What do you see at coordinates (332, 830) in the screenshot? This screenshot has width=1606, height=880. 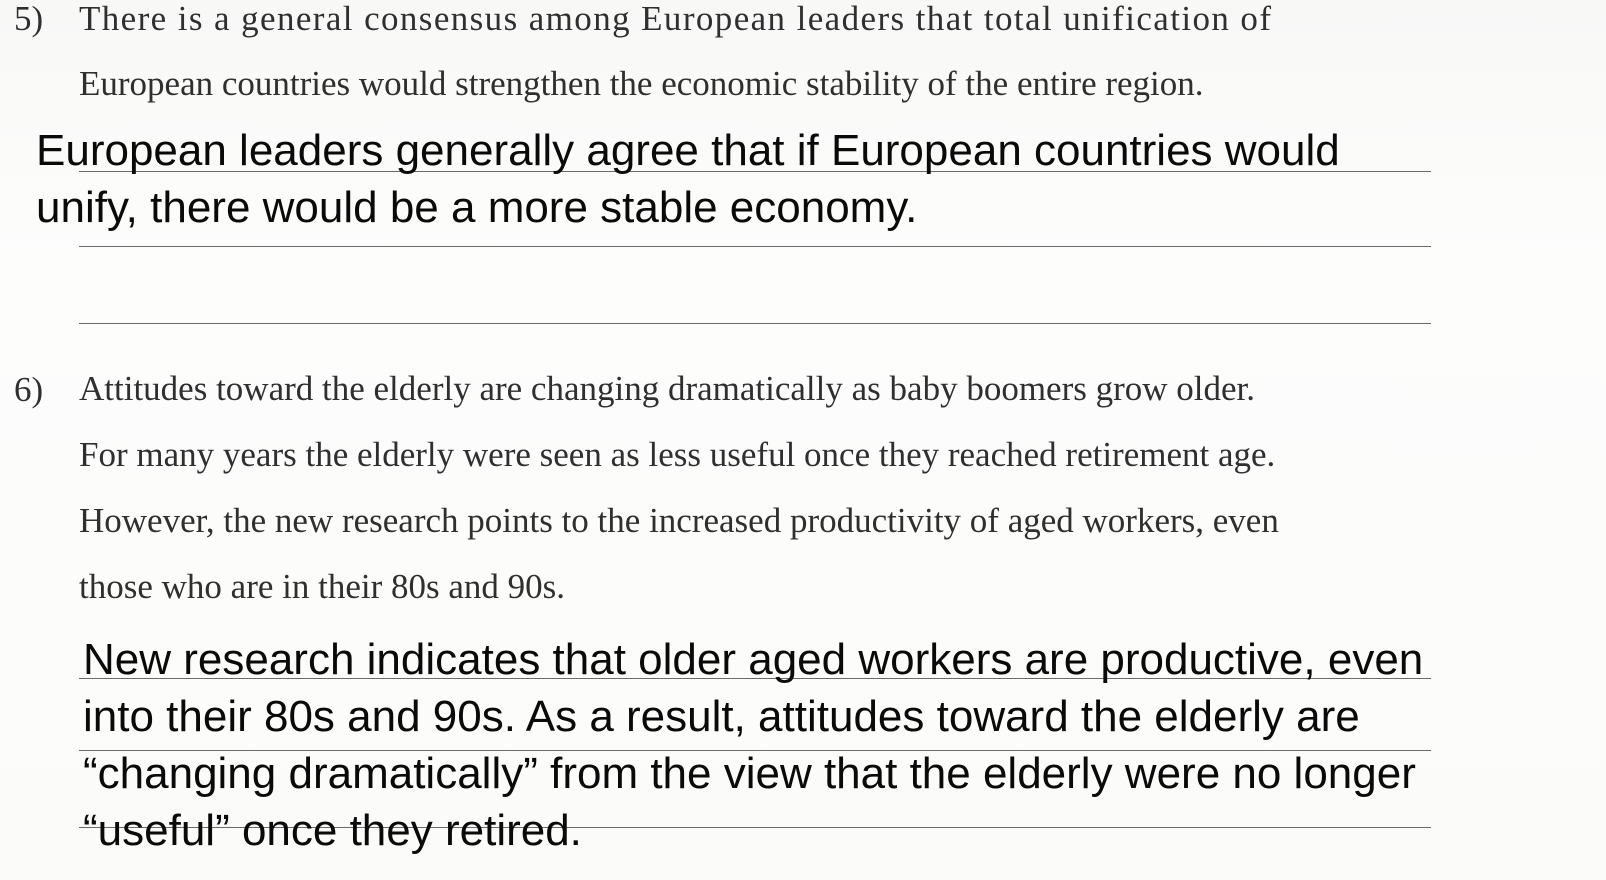 I see `answer-6-line-4: “useful” once they retired.` at bounding box center [332, 830].